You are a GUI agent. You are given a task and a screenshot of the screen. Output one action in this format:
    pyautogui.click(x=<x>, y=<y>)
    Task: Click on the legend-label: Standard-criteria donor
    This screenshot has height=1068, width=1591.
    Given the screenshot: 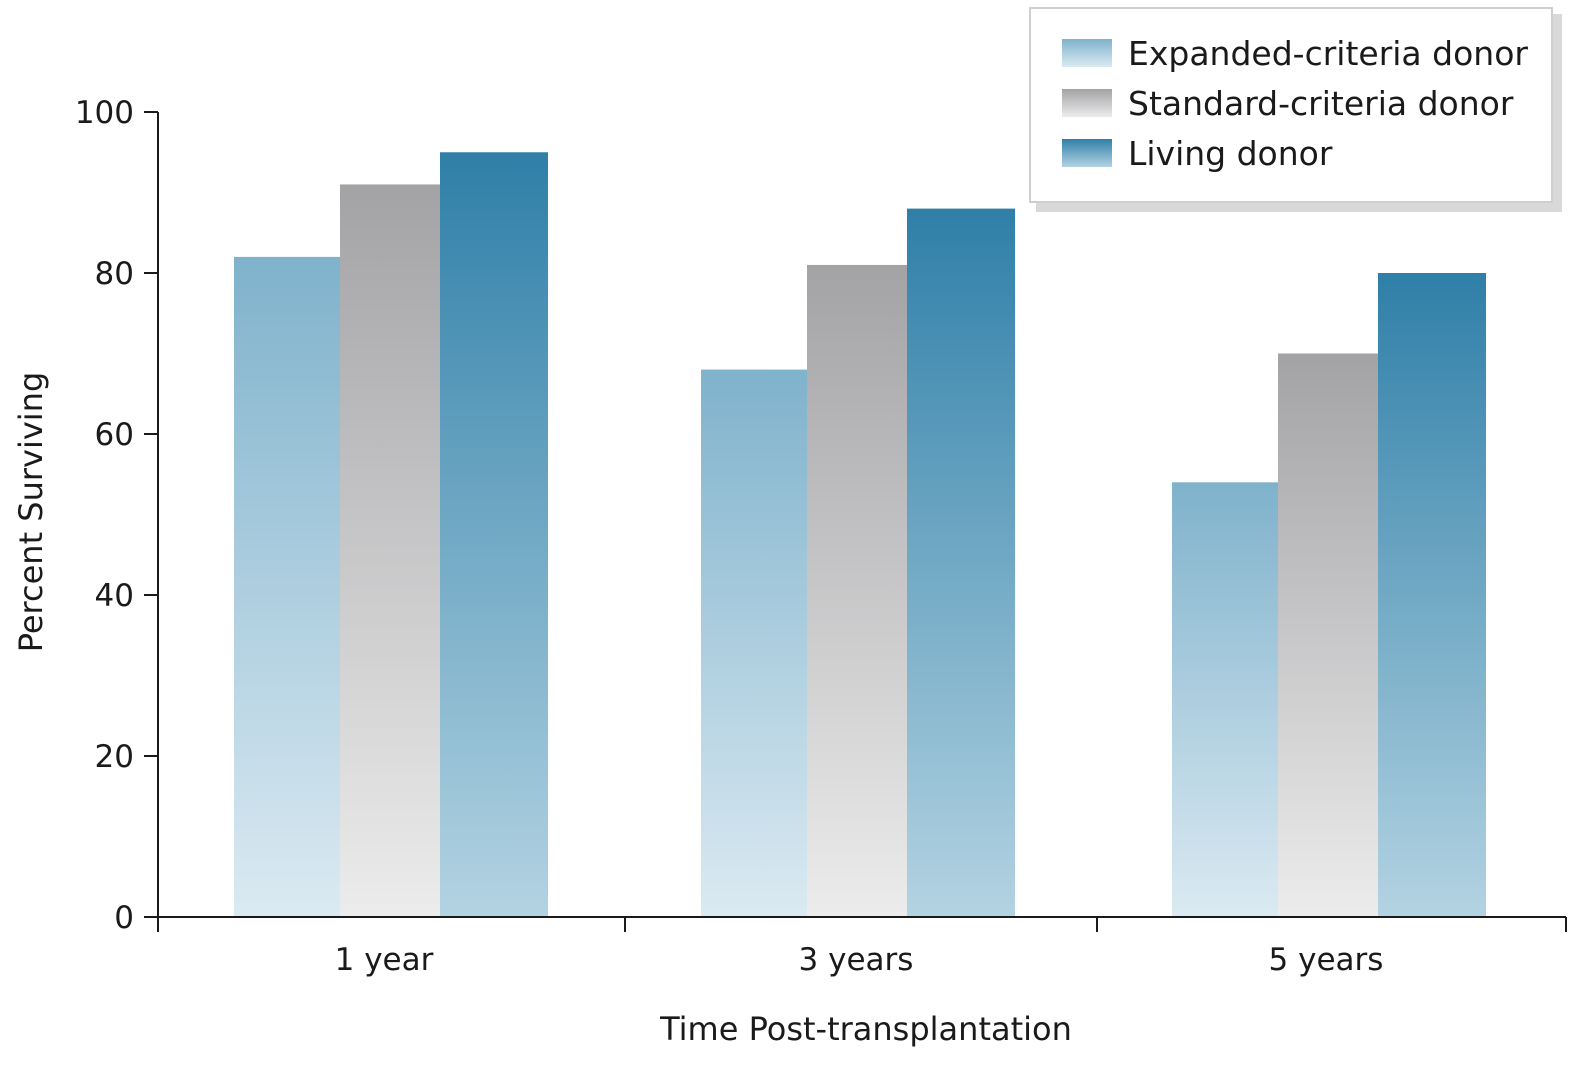 What is the action you would take?
    pyautogui.click(x=1321, y=103)
    